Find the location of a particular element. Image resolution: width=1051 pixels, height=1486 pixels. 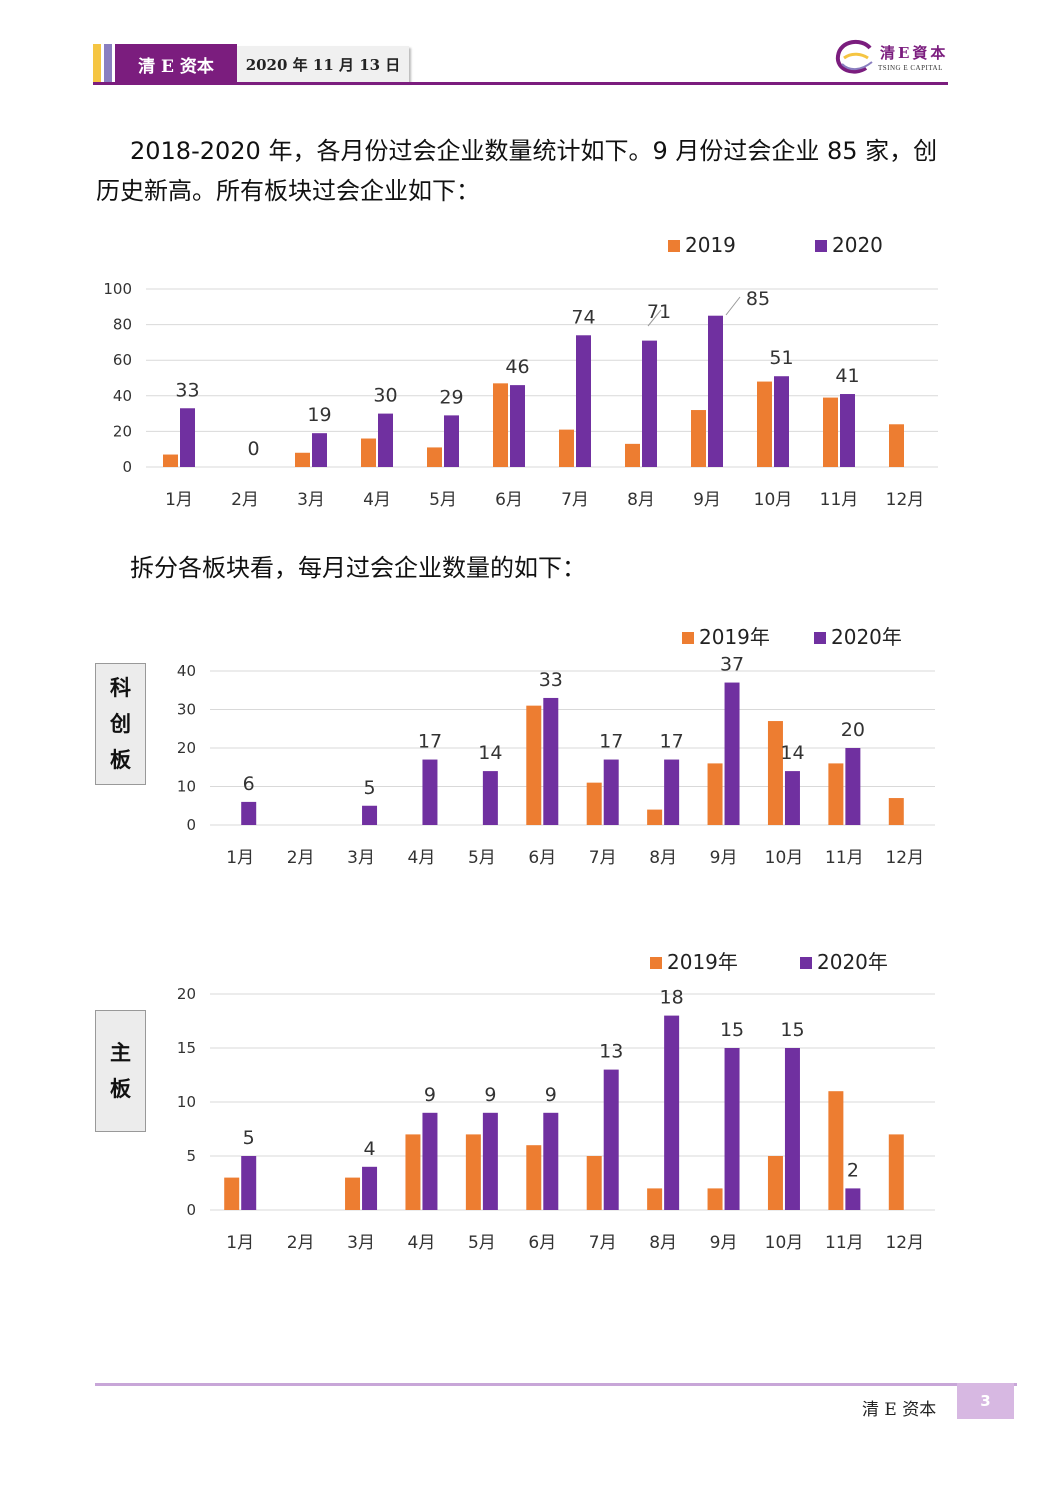

y-tick-label: 100 is located at coordinates (117, 289).